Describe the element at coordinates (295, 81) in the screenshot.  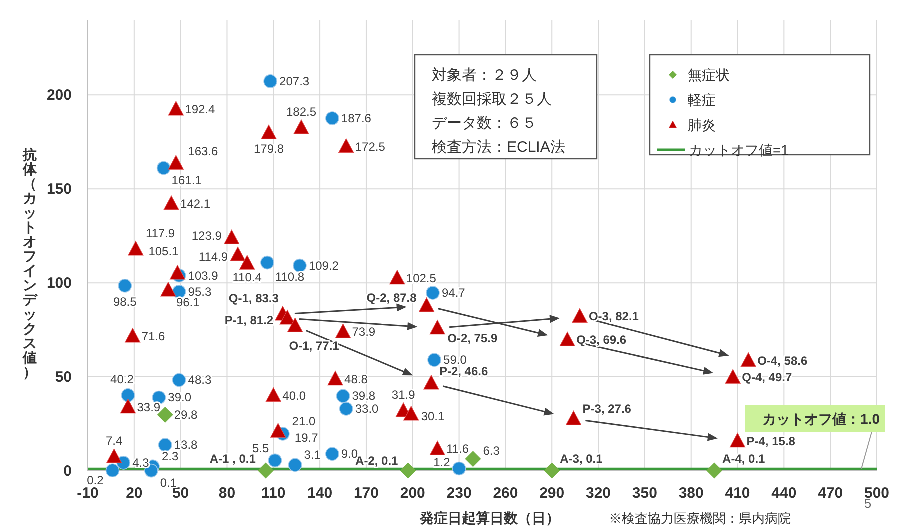
I see `data-label: 207.3` at that location.